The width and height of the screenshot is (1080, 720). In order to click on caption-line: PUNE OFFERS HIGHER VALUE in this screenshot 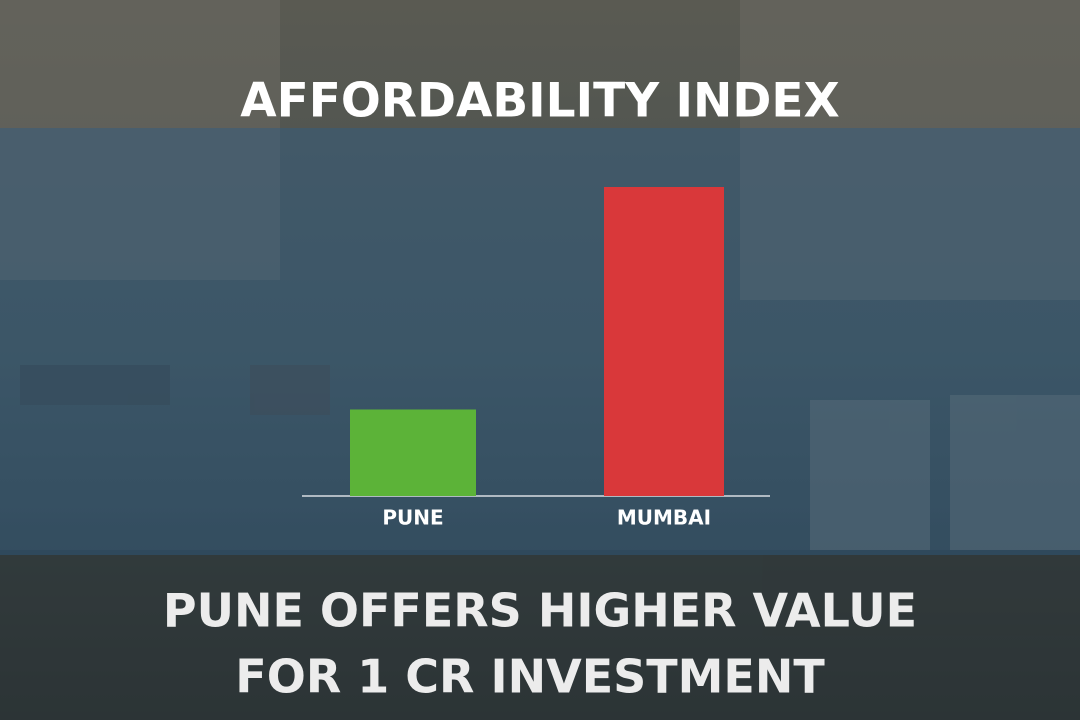, I will do `click(540, 611)`.